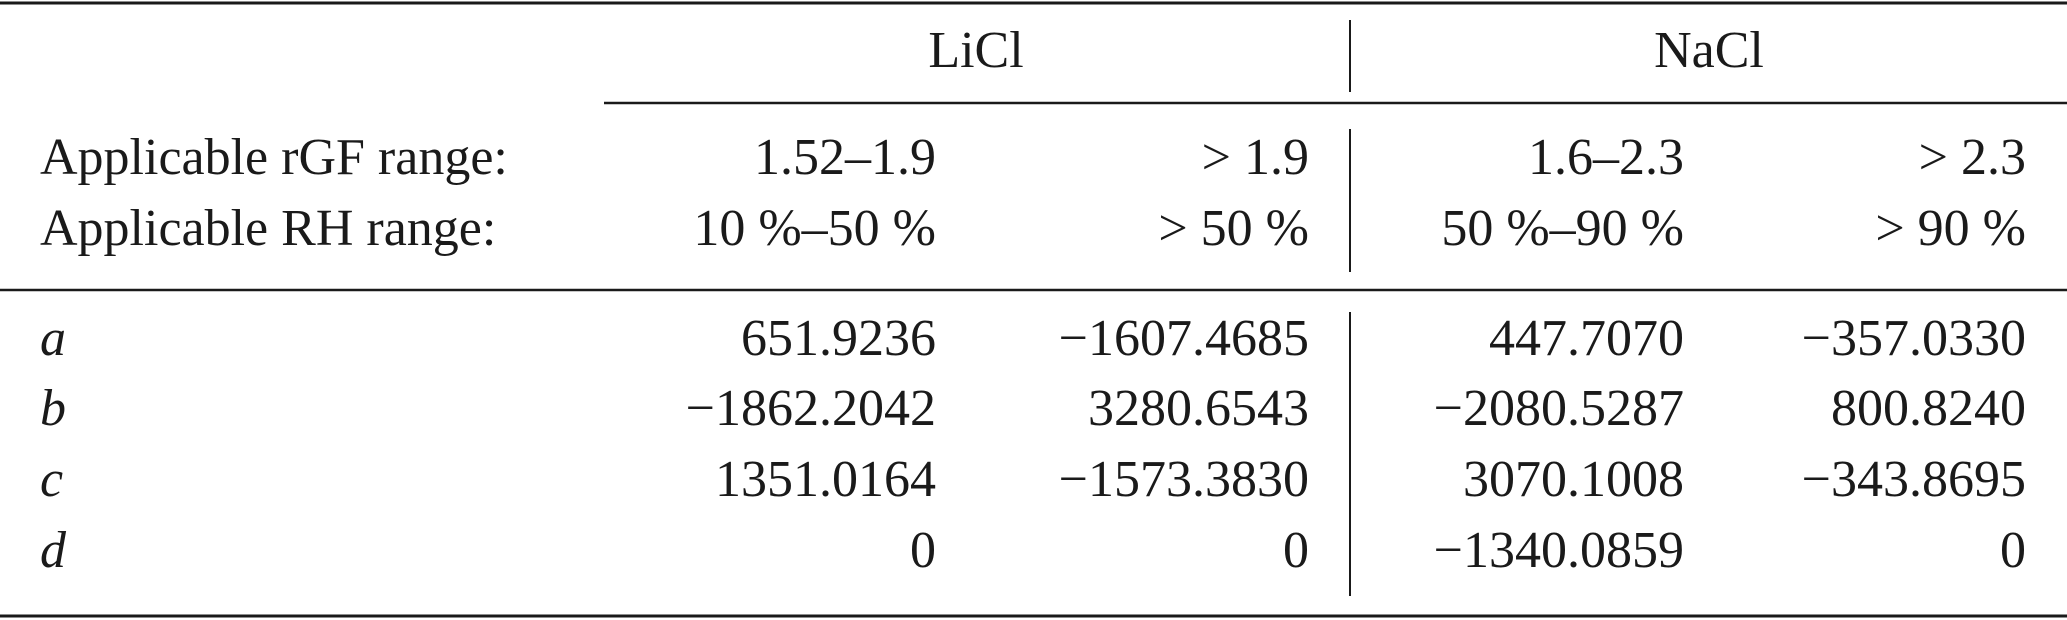 The image size is (2067, 620). What do you see at coordinates (1928, 408) in the screenshot?
I see `cell: 800.8240` at bounding box center [1928, 408].